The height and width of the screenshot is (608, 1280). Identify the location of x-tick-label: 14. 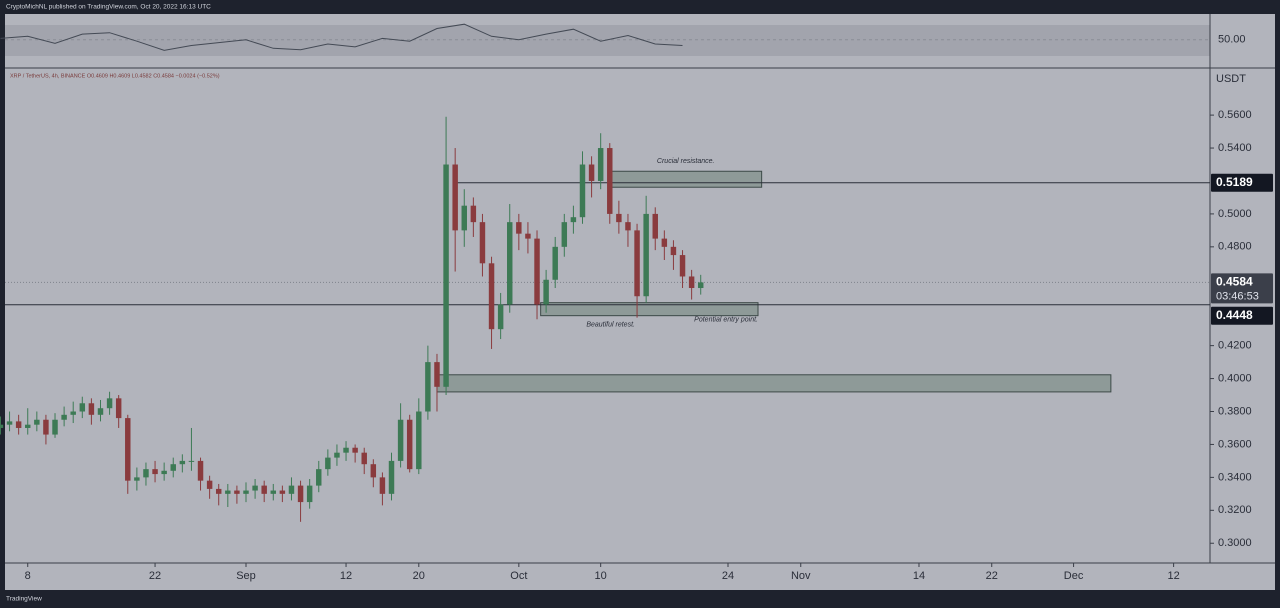
(919, 576).